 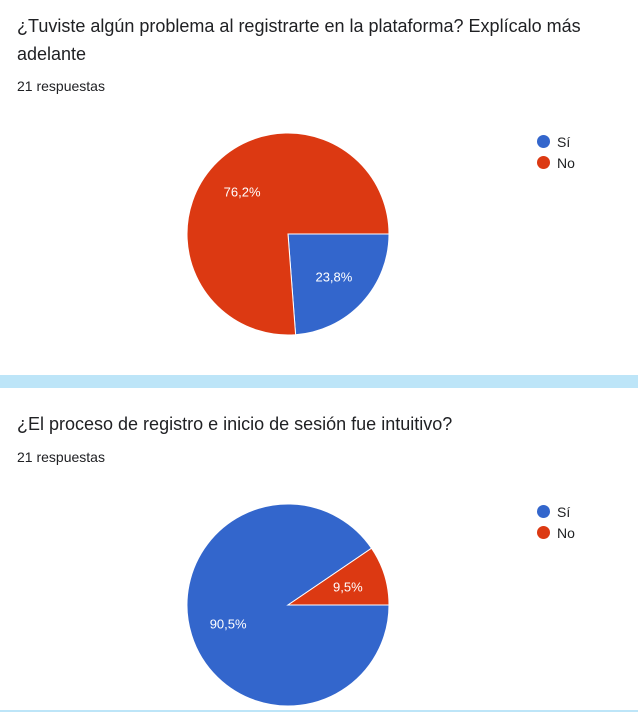 What do you see at coordinates (242, 191) in the screenshot?
I see `slice-percentage-label: 76,2%` at bounding box center [242, 191].